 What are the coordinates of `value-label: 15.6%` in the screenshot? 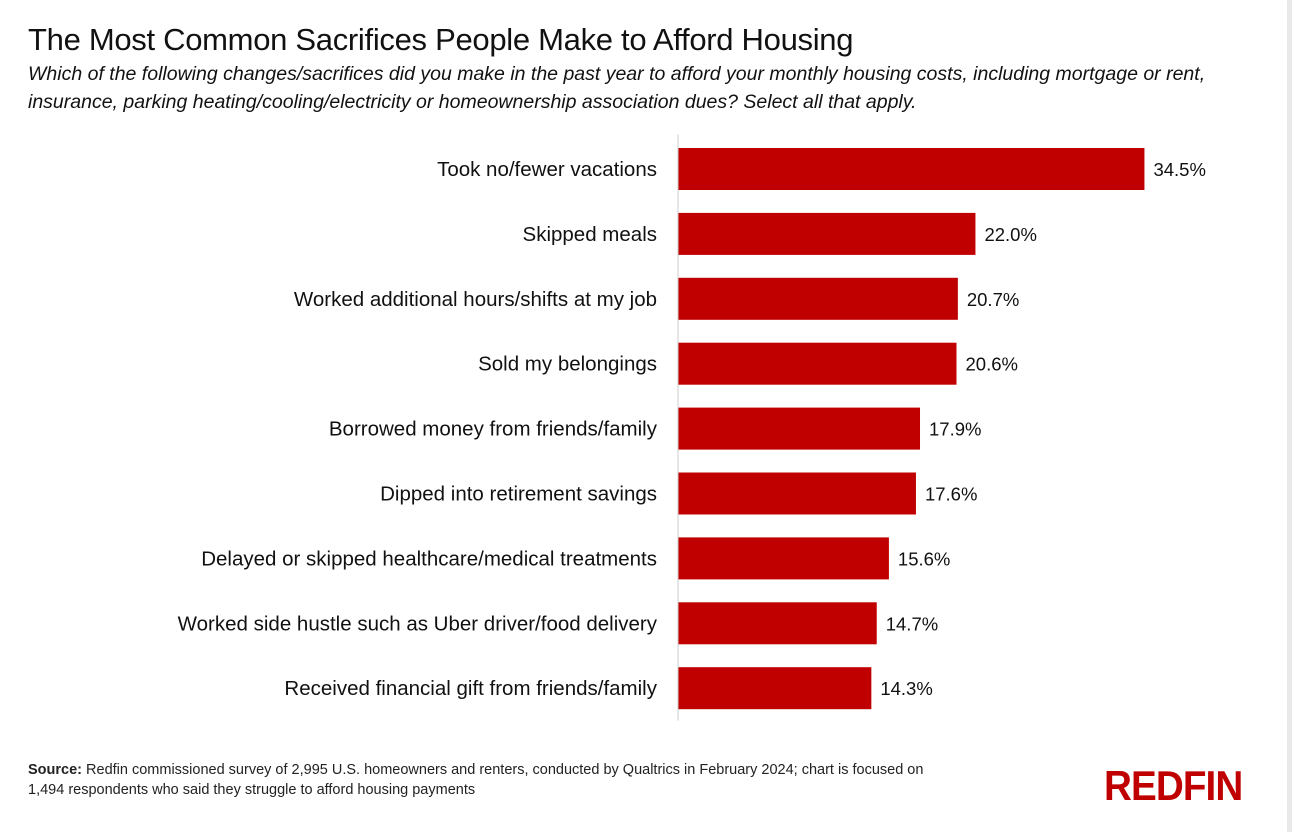 It's located at (924, 558).